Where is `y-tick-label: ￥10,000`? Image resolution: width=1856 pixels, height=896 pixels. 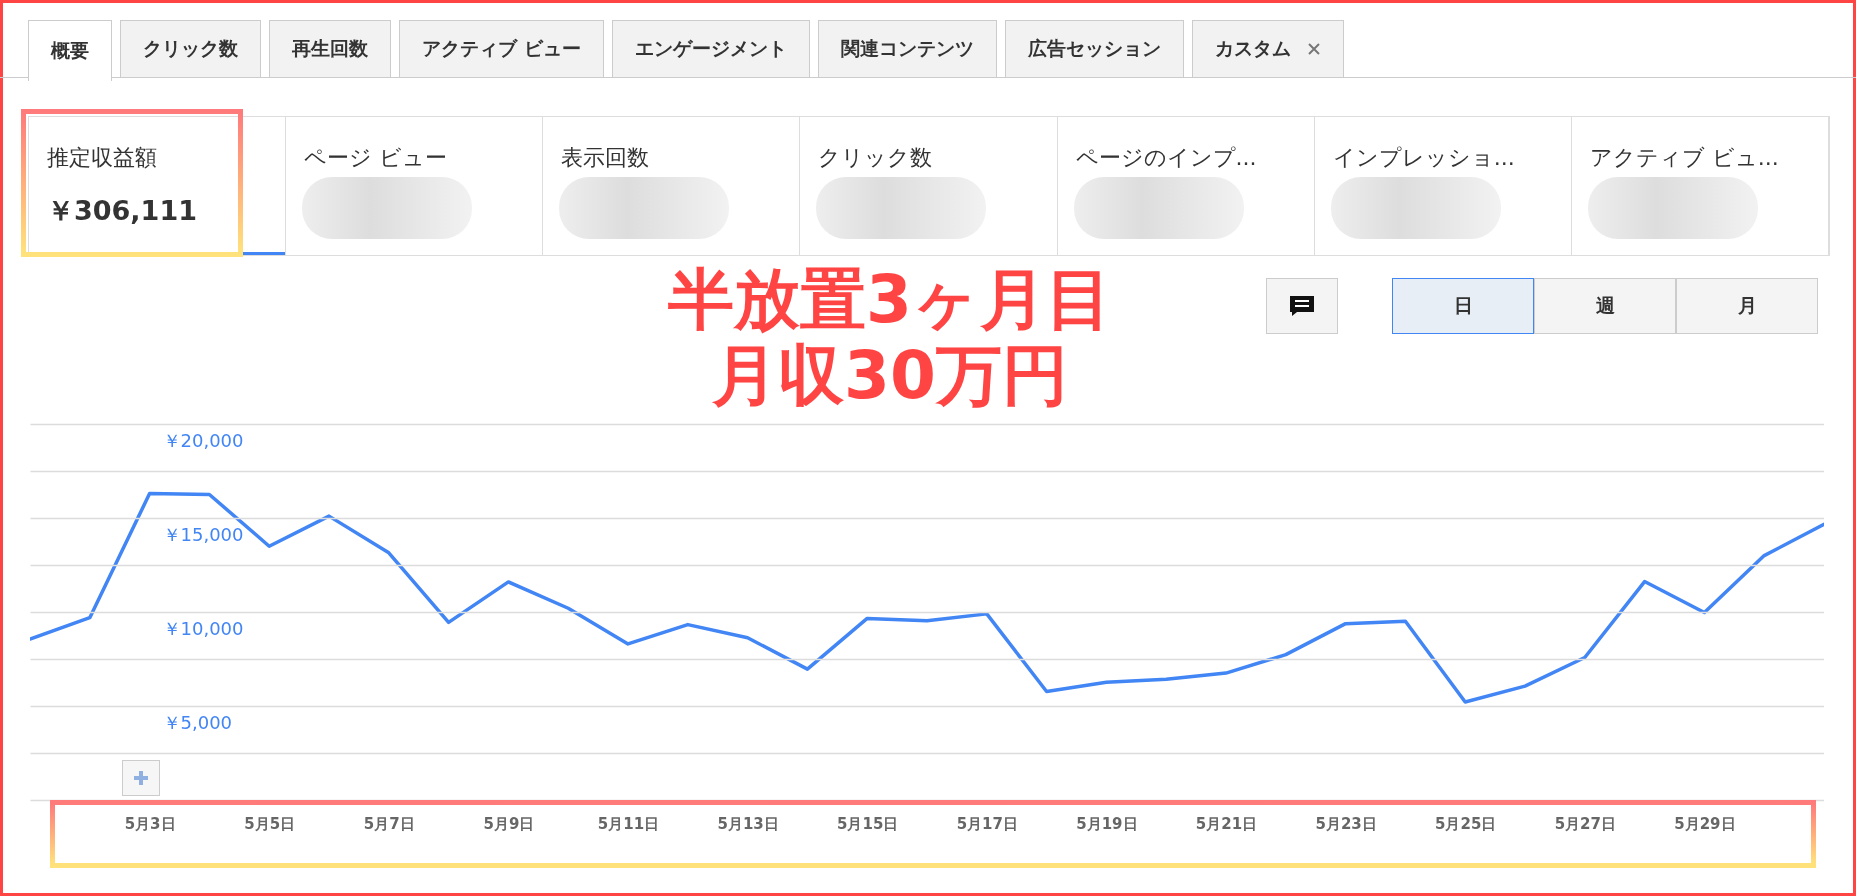 y-tick-label: ￥10,000 is located at coordinates (203, 628).